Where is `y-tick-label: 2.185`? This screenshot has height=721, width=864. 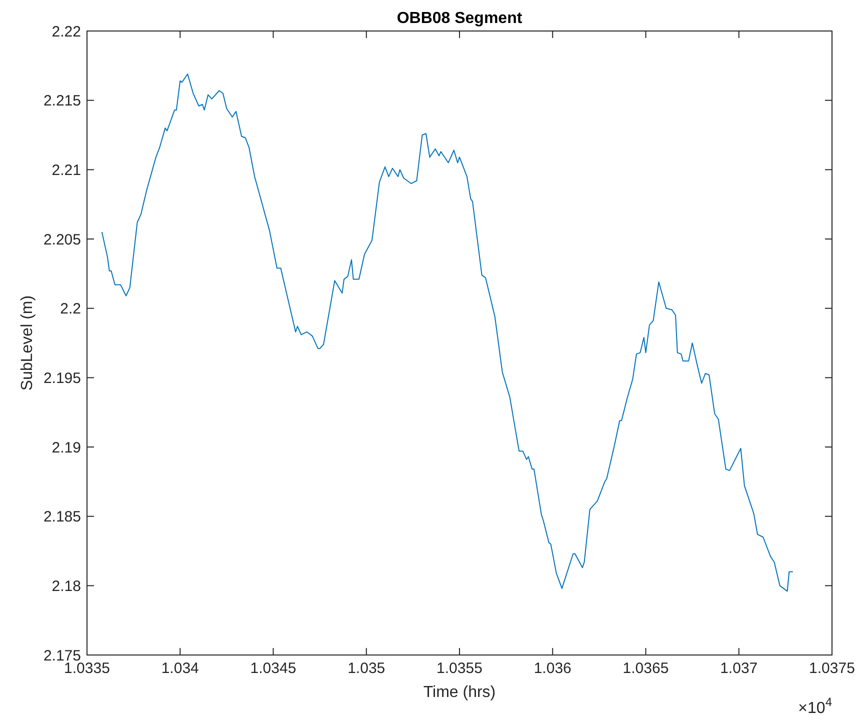 y-tick-label: 2.185 is located at coordinates (62, 517).